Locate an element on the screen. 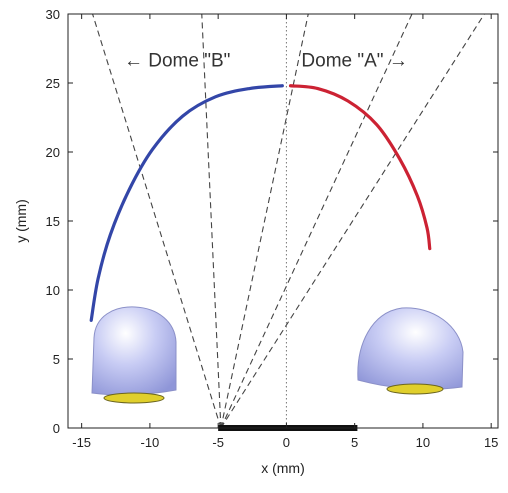 This screenshot has height=493, width=508. x-tick-label: 15 is located at coordinates (491, 442).